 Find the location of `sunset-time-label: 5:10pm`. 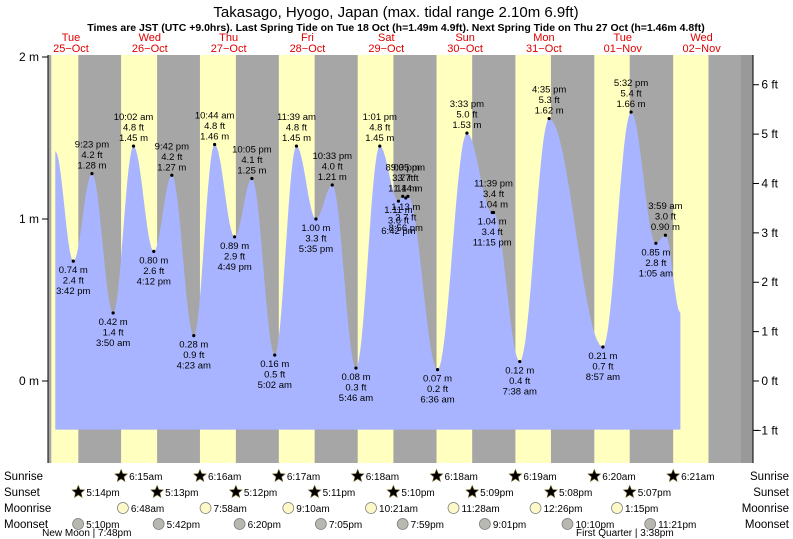

sunset-time-label: 5:10pm is located at coordinates (417, 493).